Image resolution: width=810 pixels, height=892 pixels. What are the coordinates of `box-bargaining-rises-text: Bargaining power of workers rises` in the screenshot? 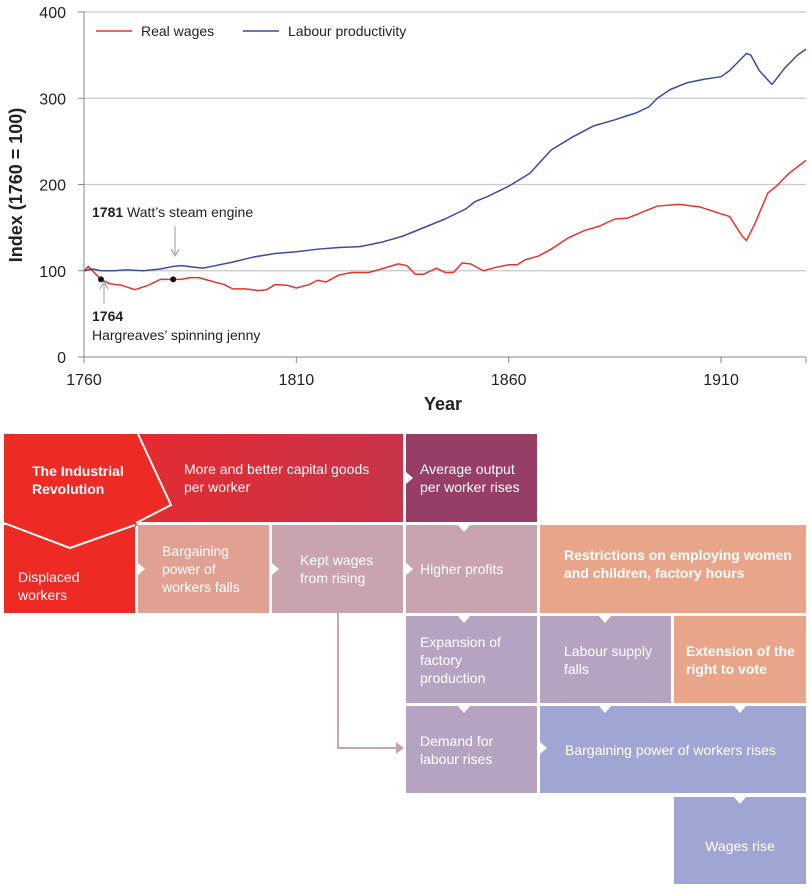 It's located at (670, 749).